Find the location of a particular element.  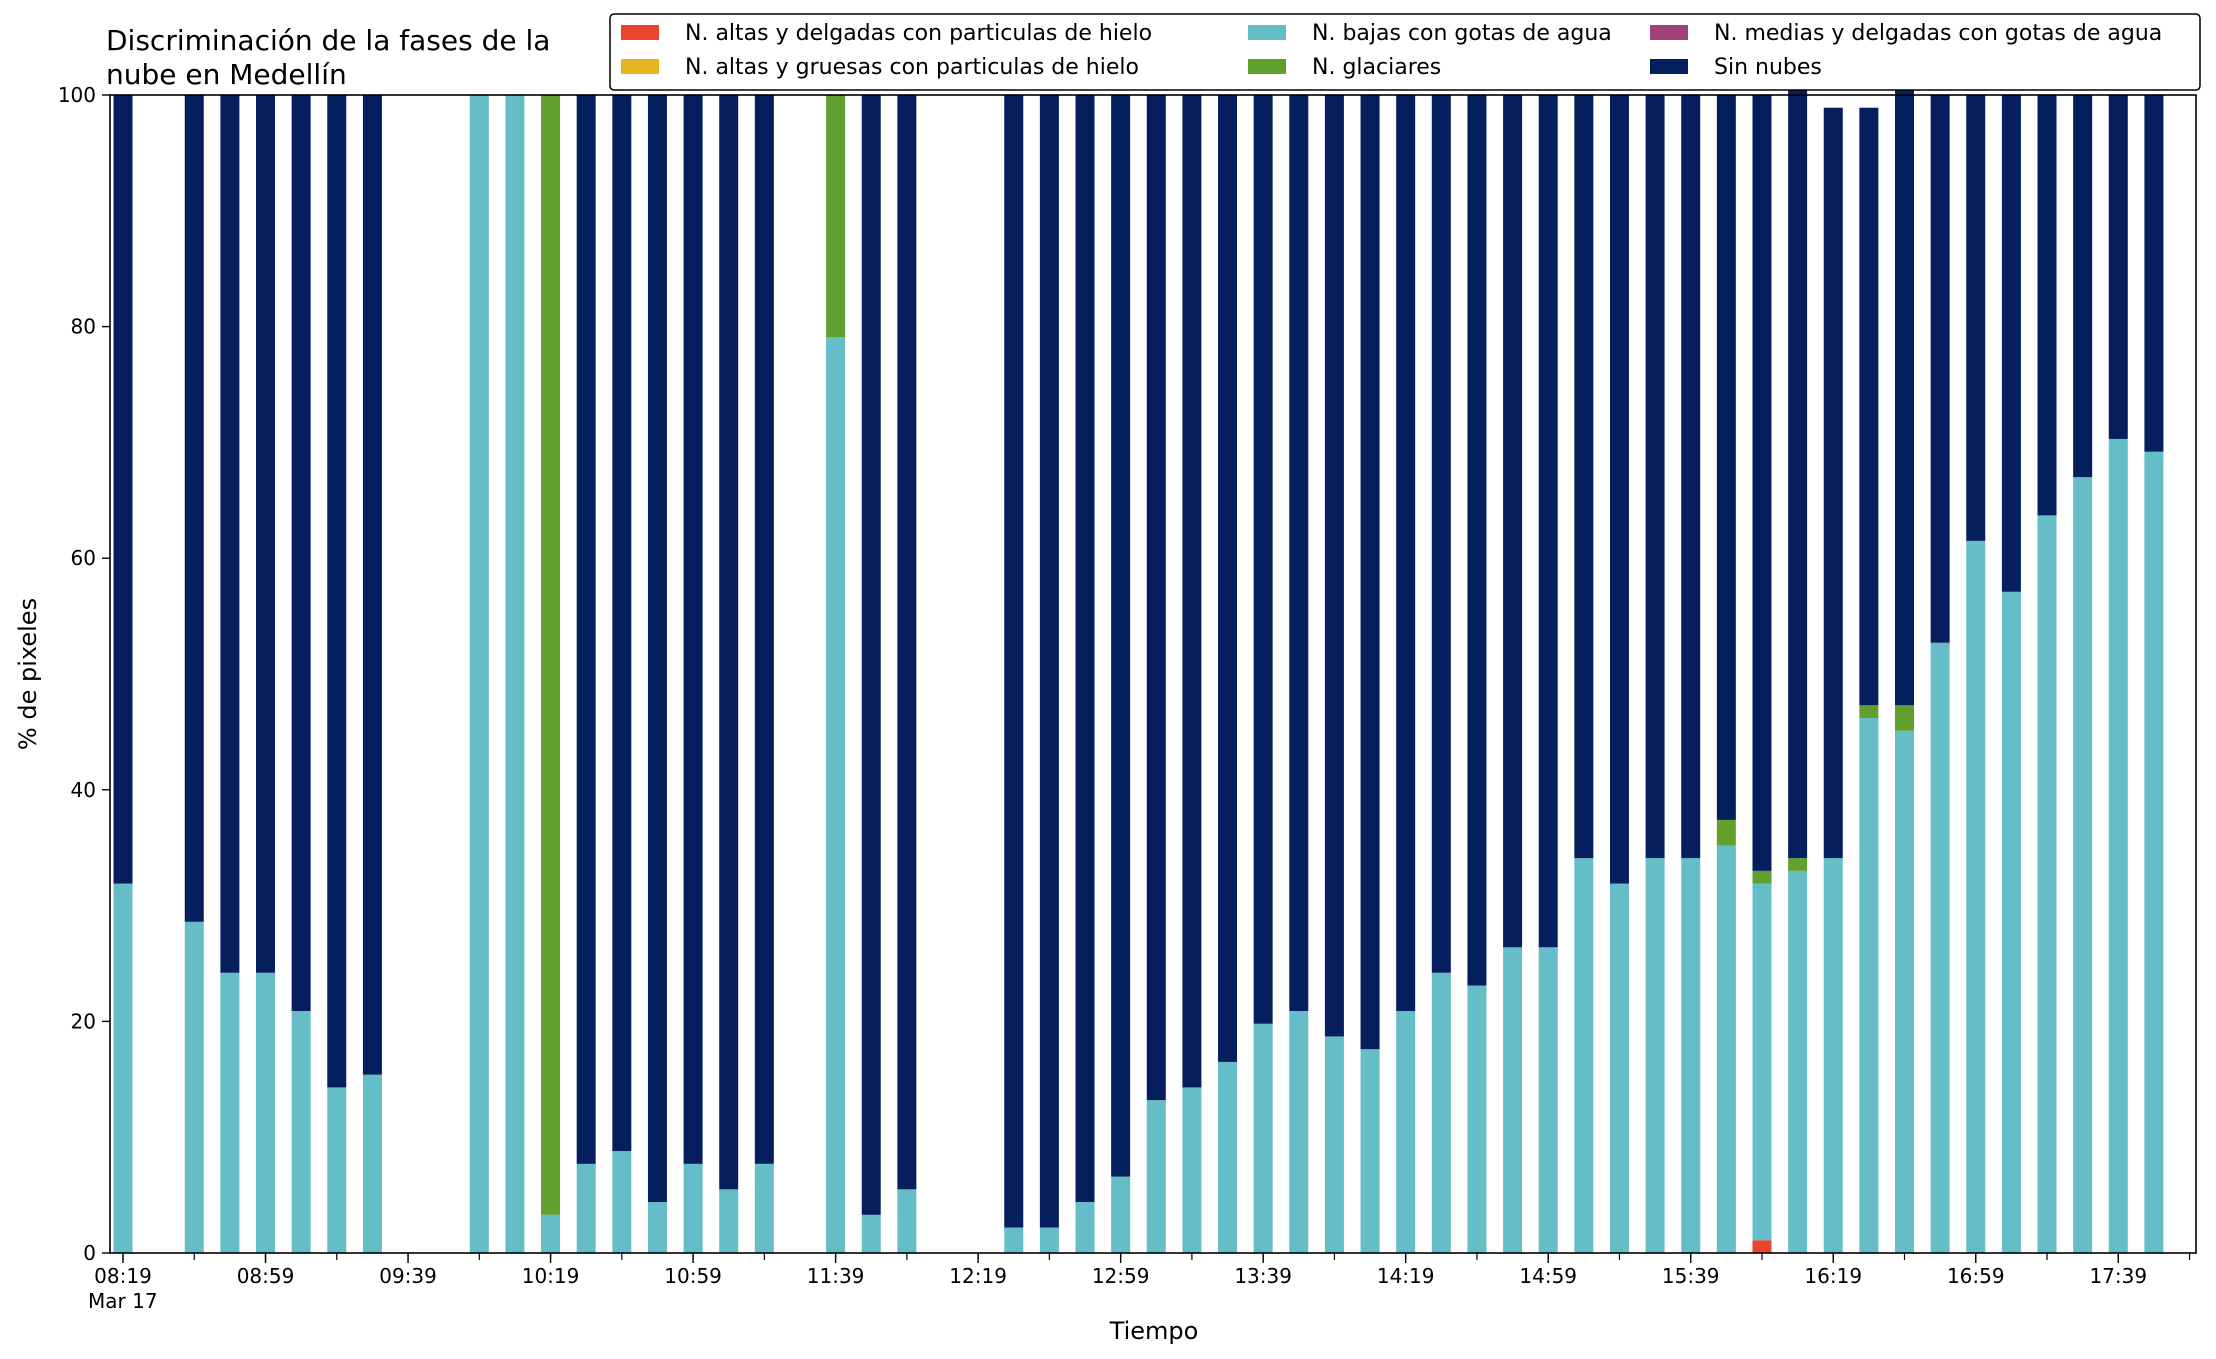

y-tick-label-60: 60 is located at coordinates (83, 558).